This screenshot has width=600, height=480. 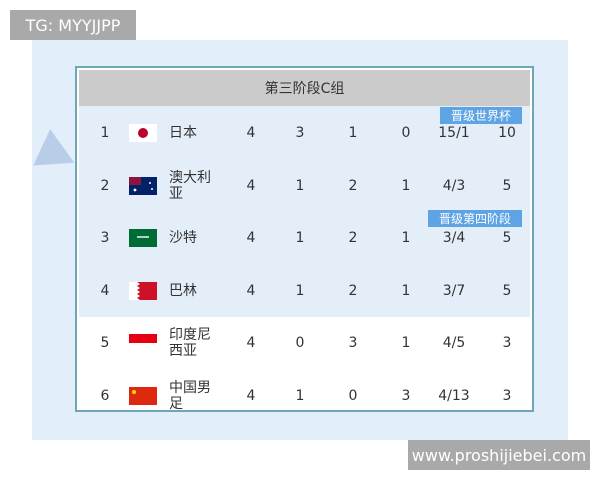 I want to click on watermark-top-left: TG: MYYJJPP, so click(x=73, y=25).